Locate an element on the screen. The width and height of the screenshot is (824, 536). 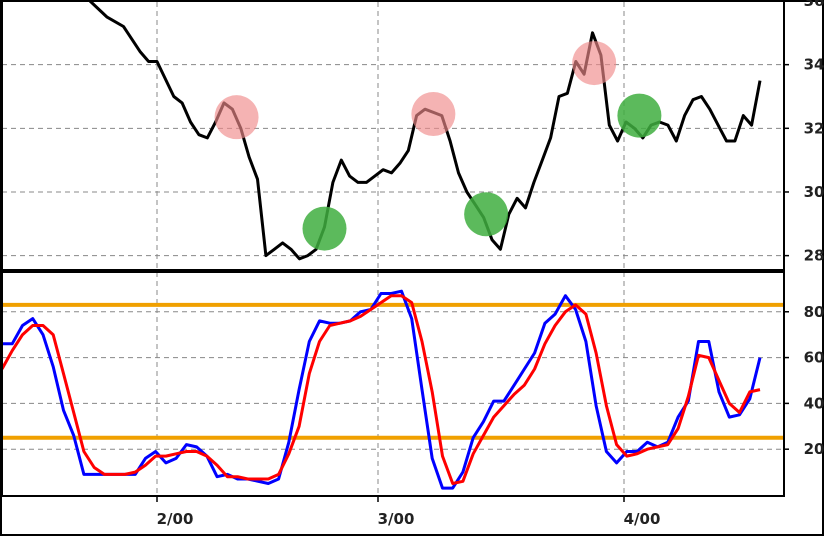
x-tick-label: 3/00 is located at coordinates (396, 519).